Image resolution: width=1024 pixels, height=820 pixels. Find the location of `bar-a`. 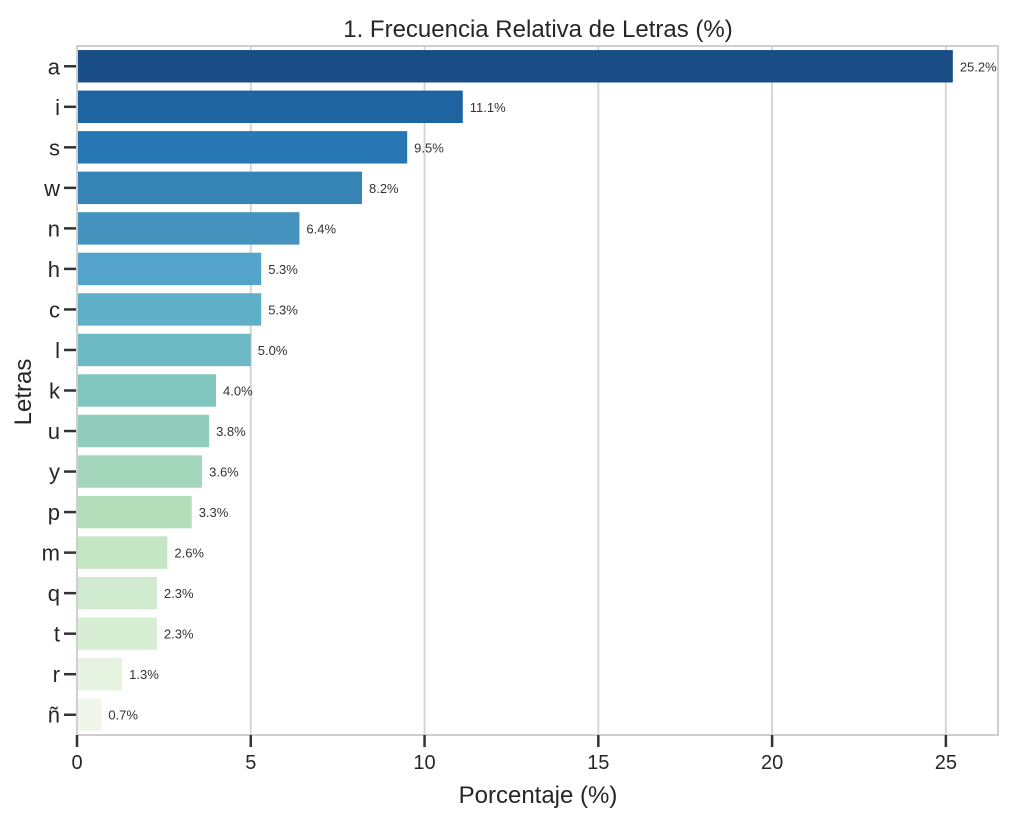

bar-a is located at coordinates (515, 66).